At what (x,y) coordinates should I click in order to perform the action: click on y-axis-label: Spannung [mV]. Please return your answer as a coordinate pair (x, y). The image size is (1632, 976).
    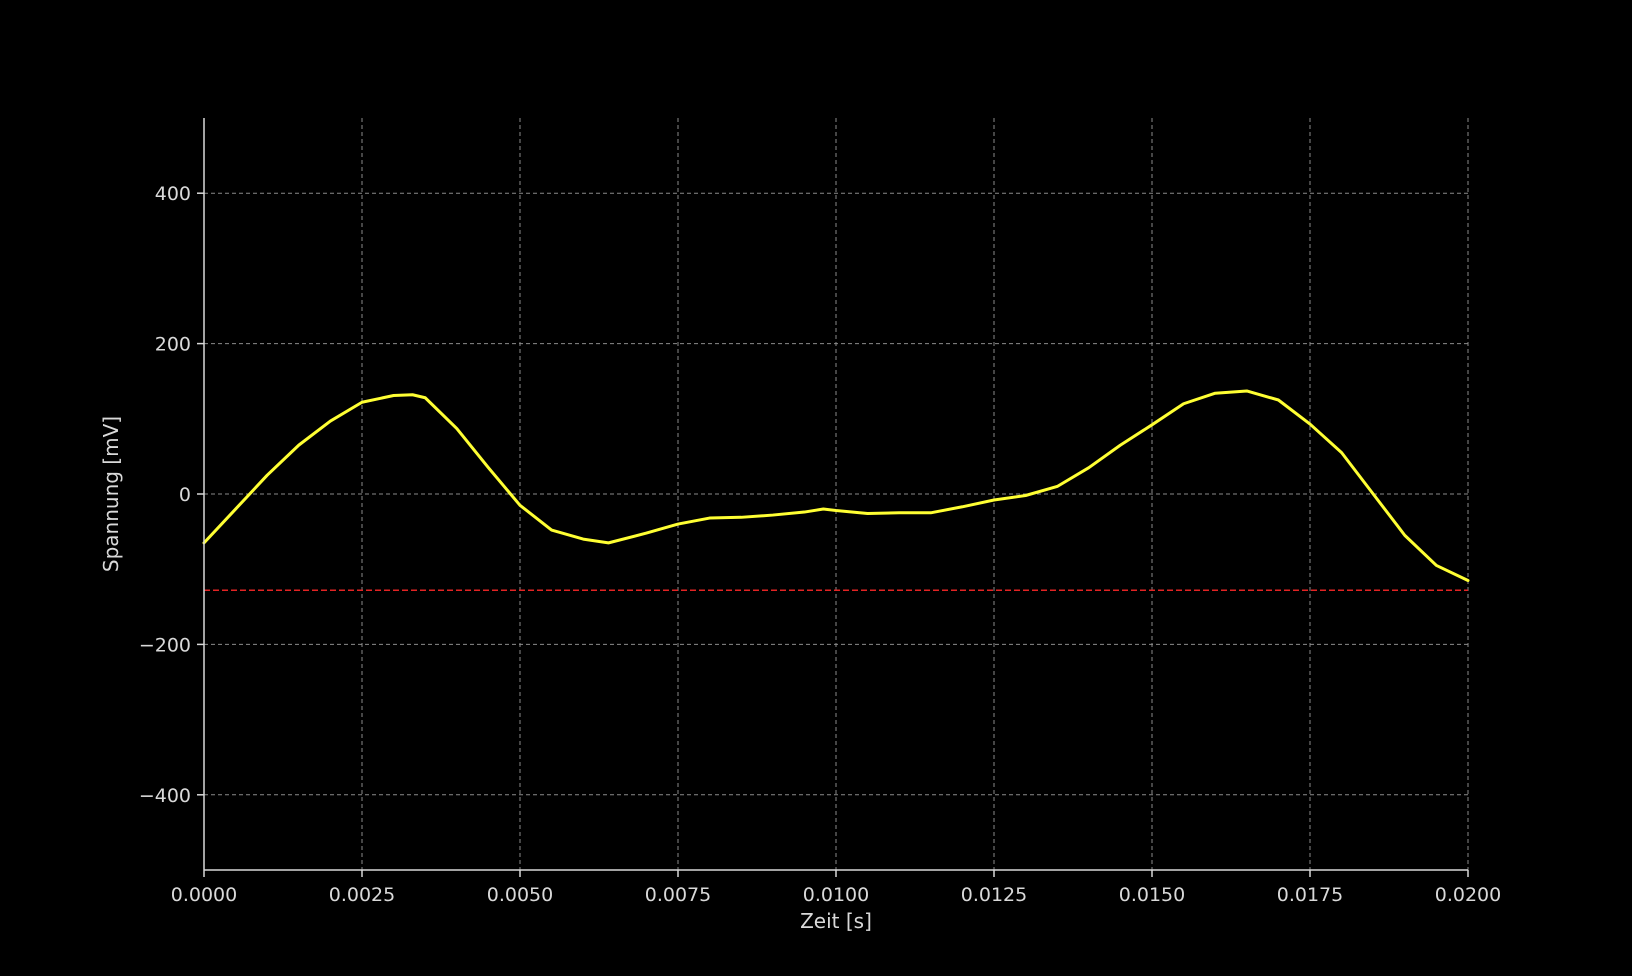
    Looking at the image, I should click on (111, 494).